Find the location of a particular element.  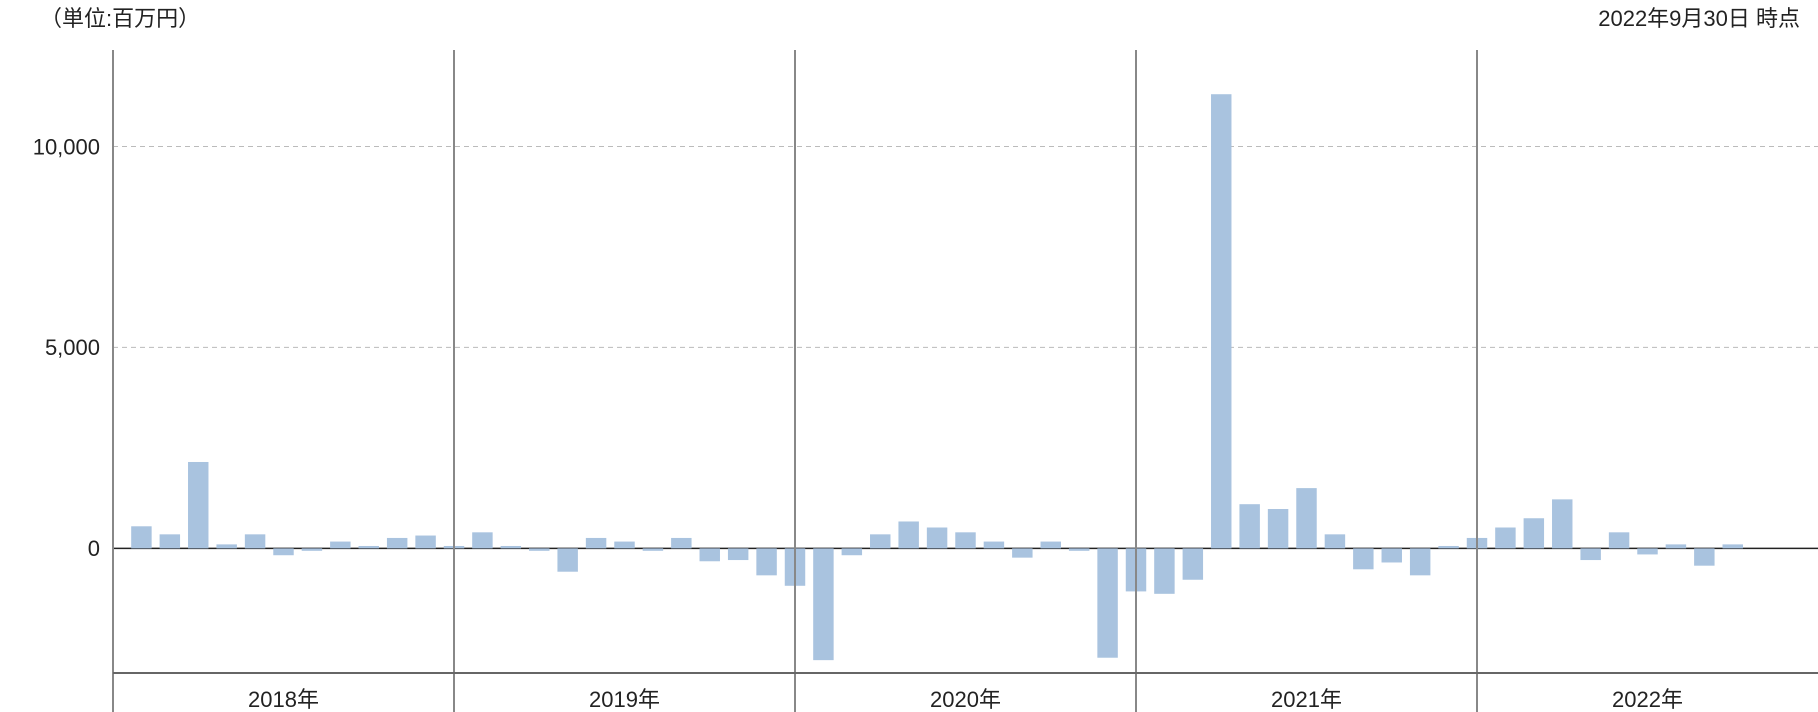

y-tick-label: 5,000 is located at coordinates (72, 347).